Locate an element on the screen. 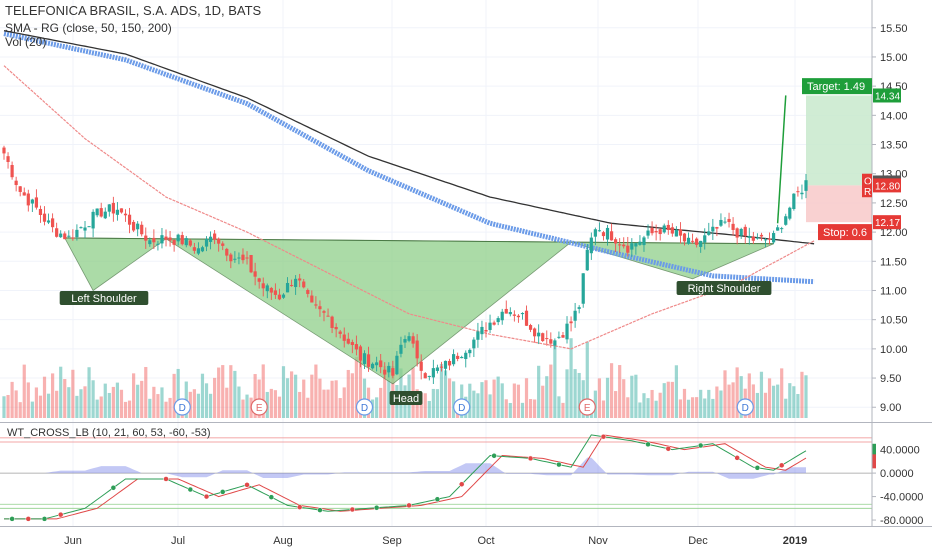 The width and height of the screenshot is (932, 550). target-price-tag-bg is located at coordinates (887, 95).